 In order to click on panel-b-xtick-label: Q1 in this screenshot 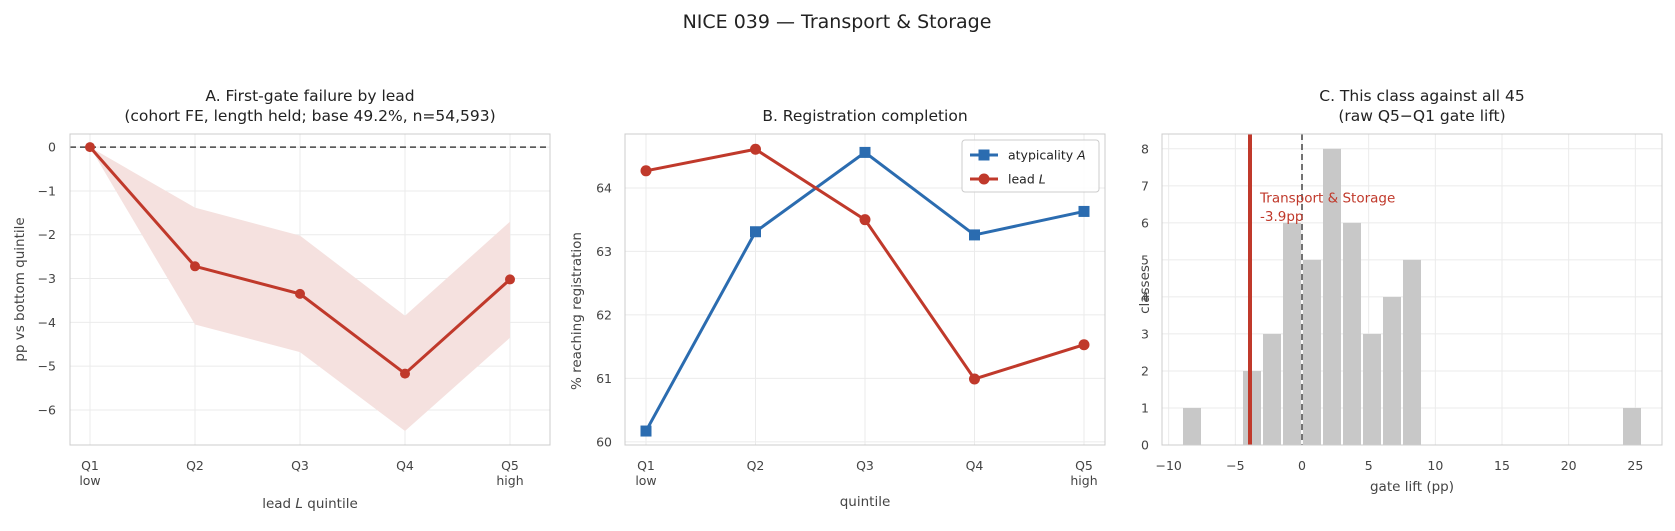, I will do `click(646, 465)`.